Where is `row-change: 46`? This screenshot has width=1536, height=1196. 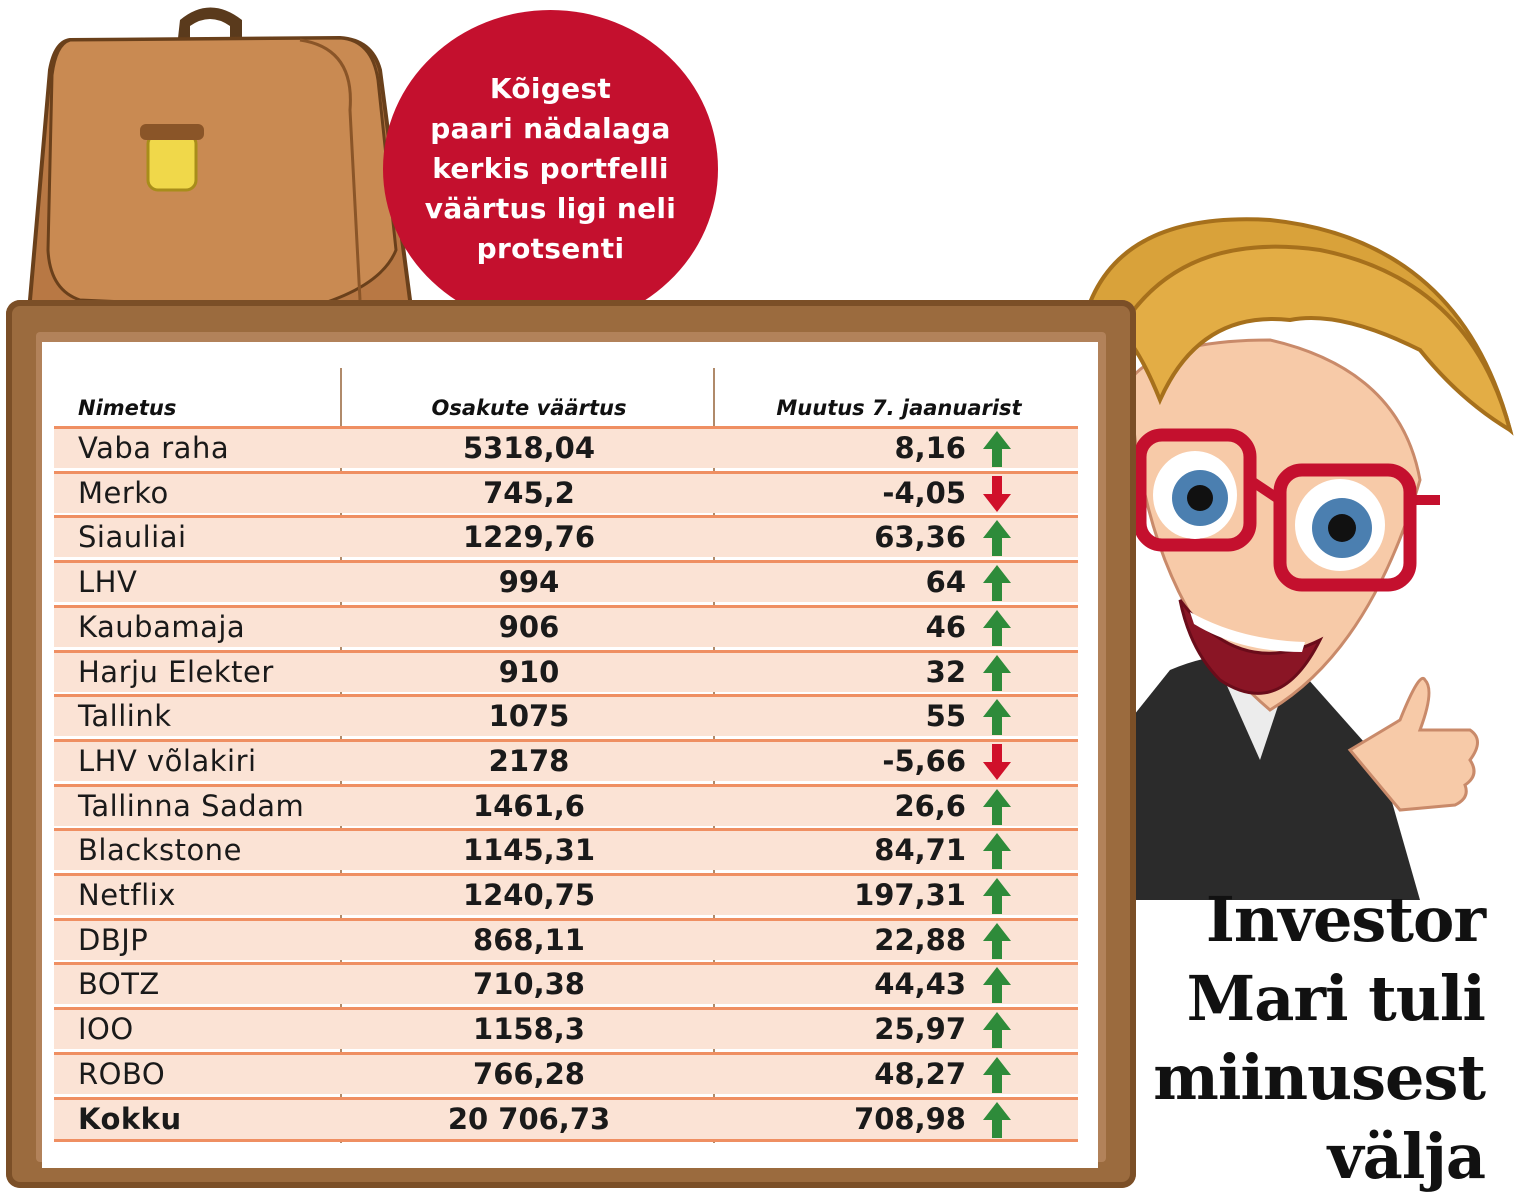 row-change: 46 is located at coordinates (945, 626).